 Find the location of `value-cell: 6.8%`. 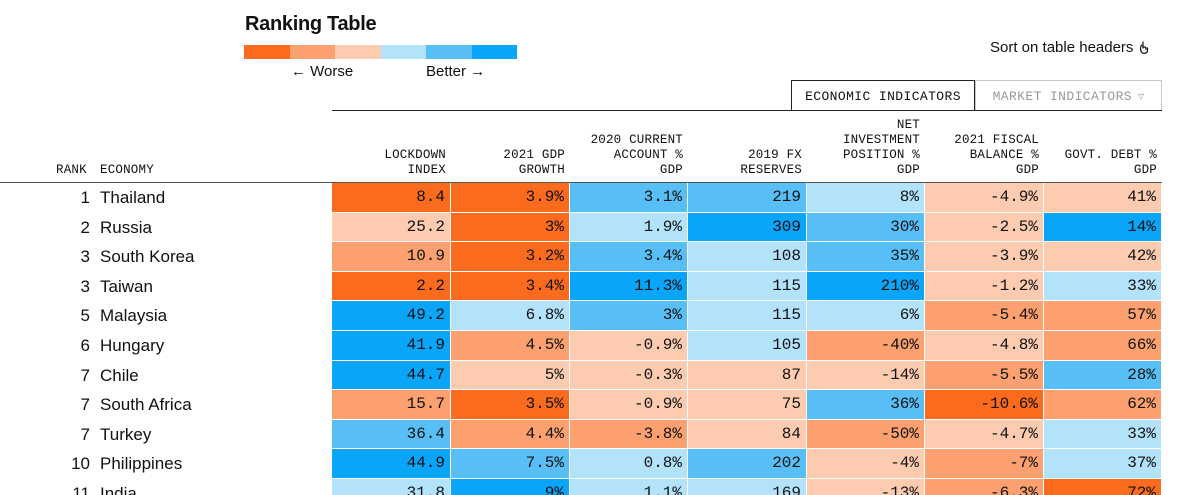

value-cell: 6.8% is located at coordinates (510, 316).